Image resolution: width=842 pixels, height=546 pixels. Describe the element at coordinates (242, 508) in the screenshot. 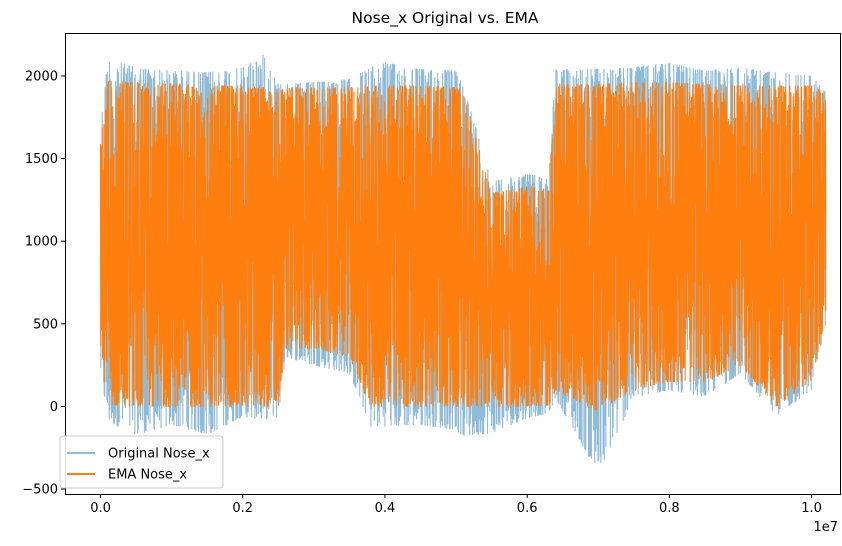

I see `x-tick-label: 0.2` at that location.